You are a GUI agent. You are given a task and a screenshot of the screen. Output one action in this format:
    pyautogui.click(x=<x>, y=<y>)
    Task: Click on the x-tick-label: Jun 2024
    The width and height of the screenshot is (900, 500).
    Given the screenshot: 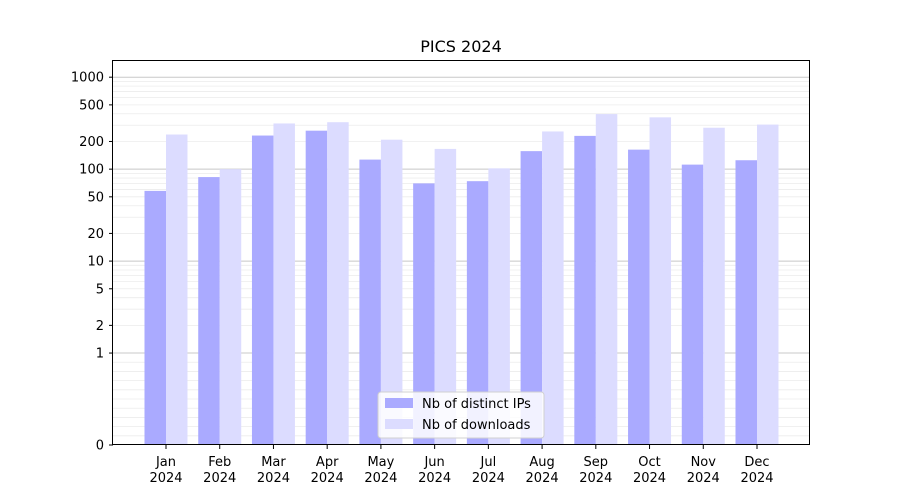 What is the action you would take?
    pyautogui.click(x=434, y=470)
    